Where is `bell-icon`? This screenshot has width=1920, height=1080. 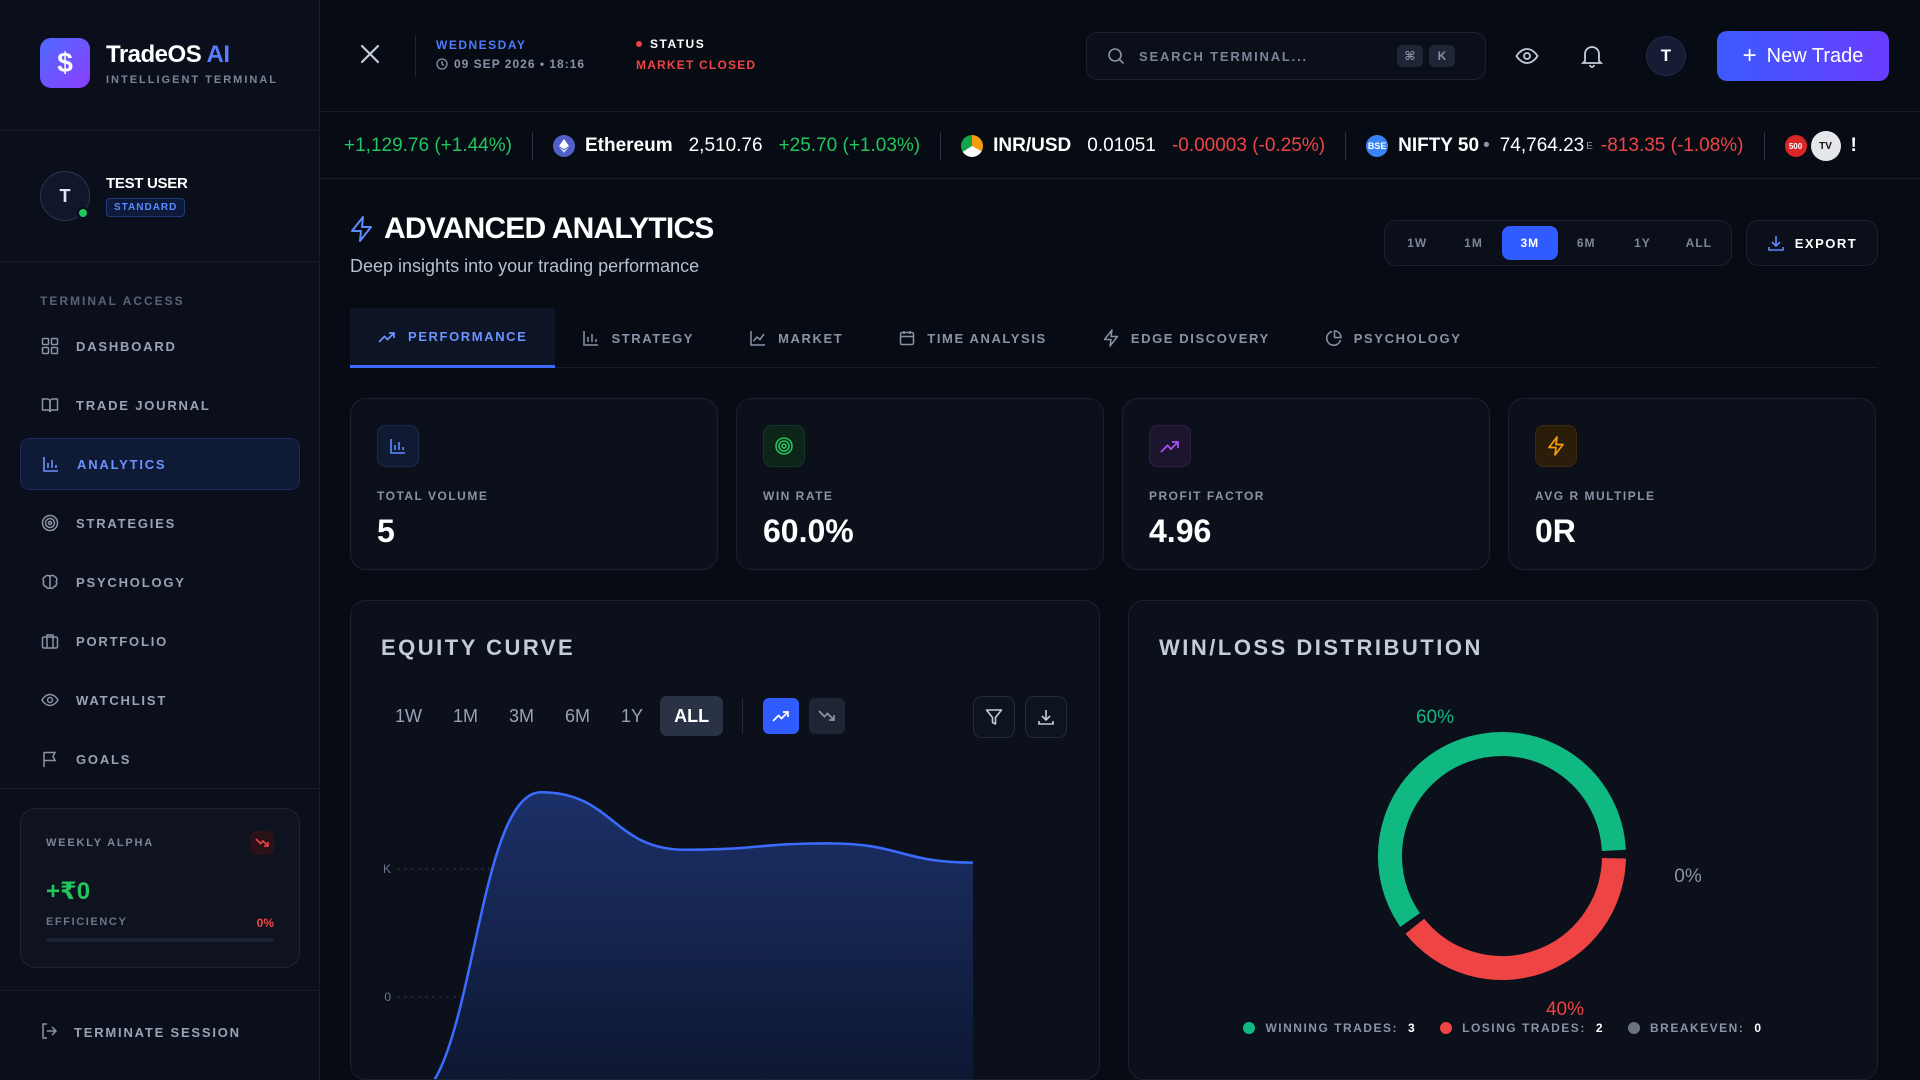
bell-icon is located at coordinates (1592, 57).